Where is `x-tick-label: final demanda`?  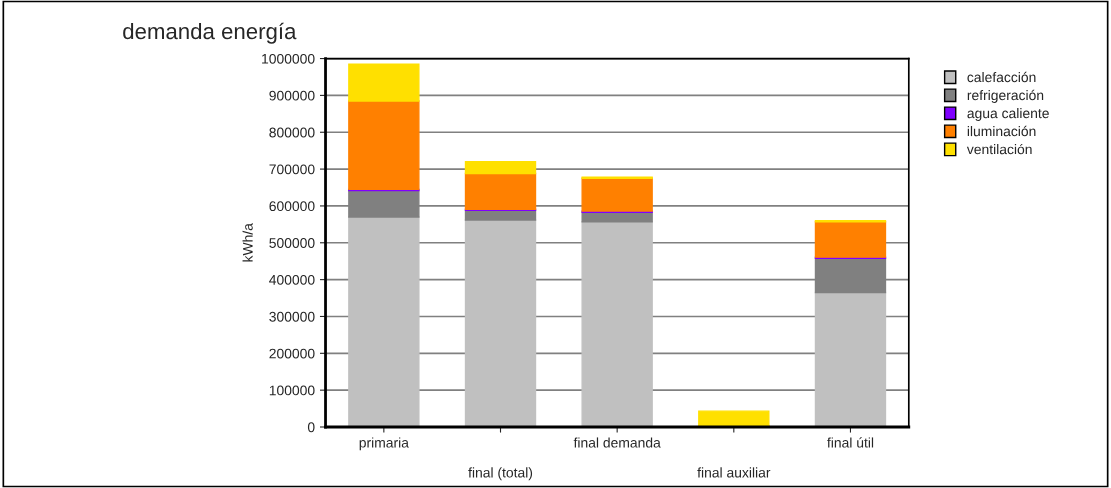 x-tick-label: final demanda is located at coordinates (617, 442).